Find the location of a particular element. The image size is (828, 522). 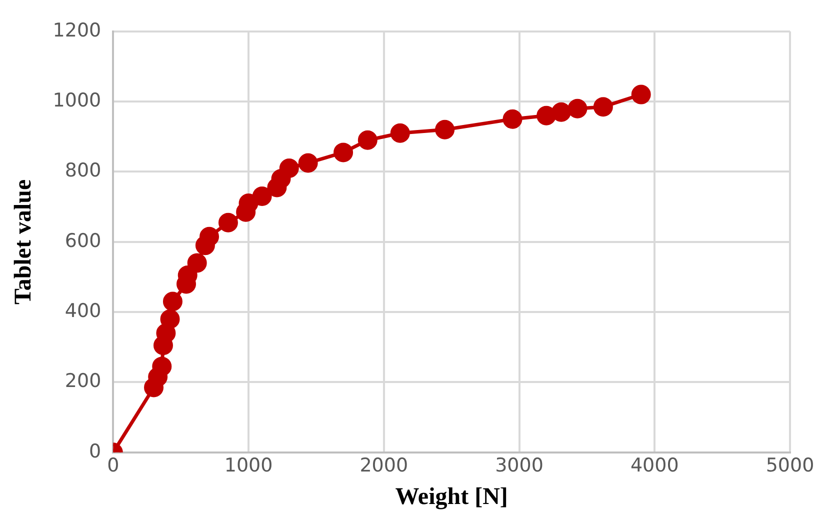

x-axis-title: Weight [N] is located at coordinates (451, 497).